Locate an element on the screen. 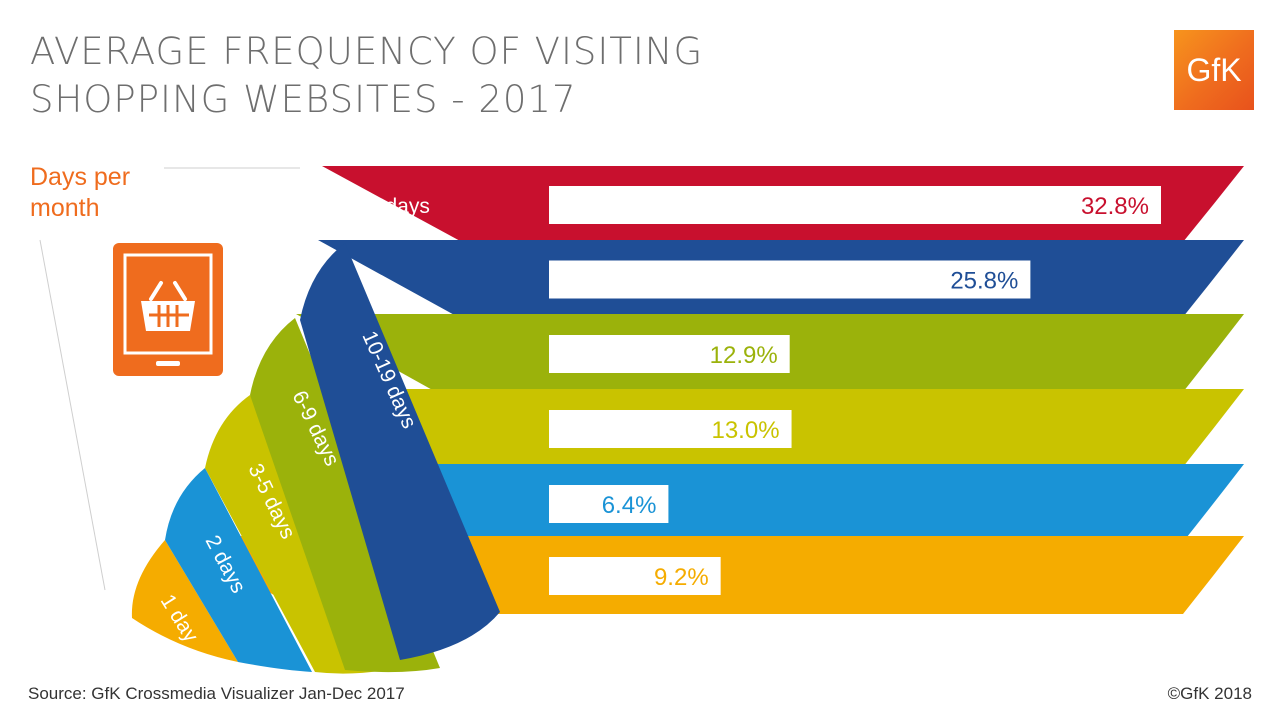  gfk-logo: GfK is located at coordinates (1214, 70).